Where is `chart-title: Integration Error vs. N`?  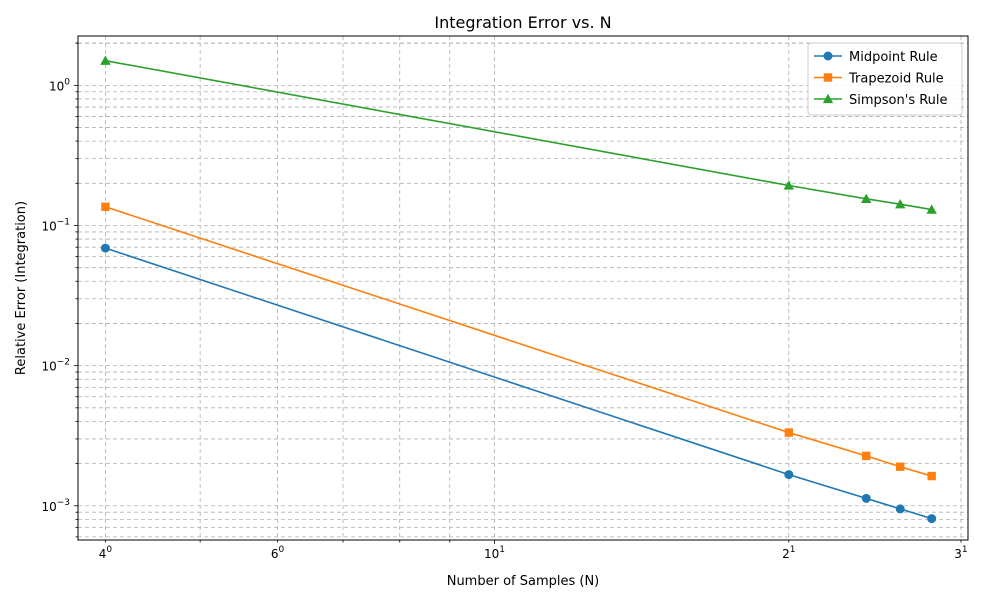 chart-title: Integration Error vs. N is located at coordinates (522, 22).